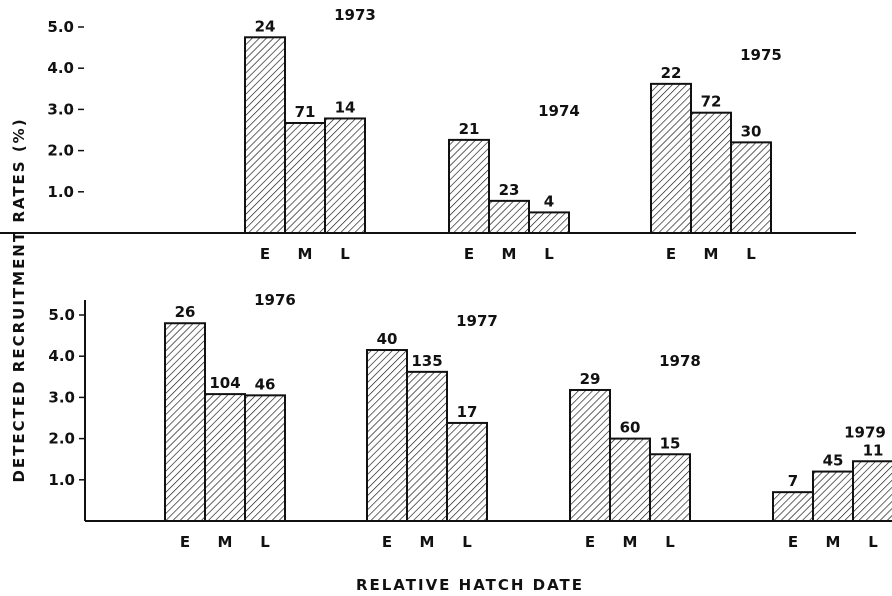 This screenshot has width=892, height=596. I want to click on bar-1974-L, so click(549, 222).